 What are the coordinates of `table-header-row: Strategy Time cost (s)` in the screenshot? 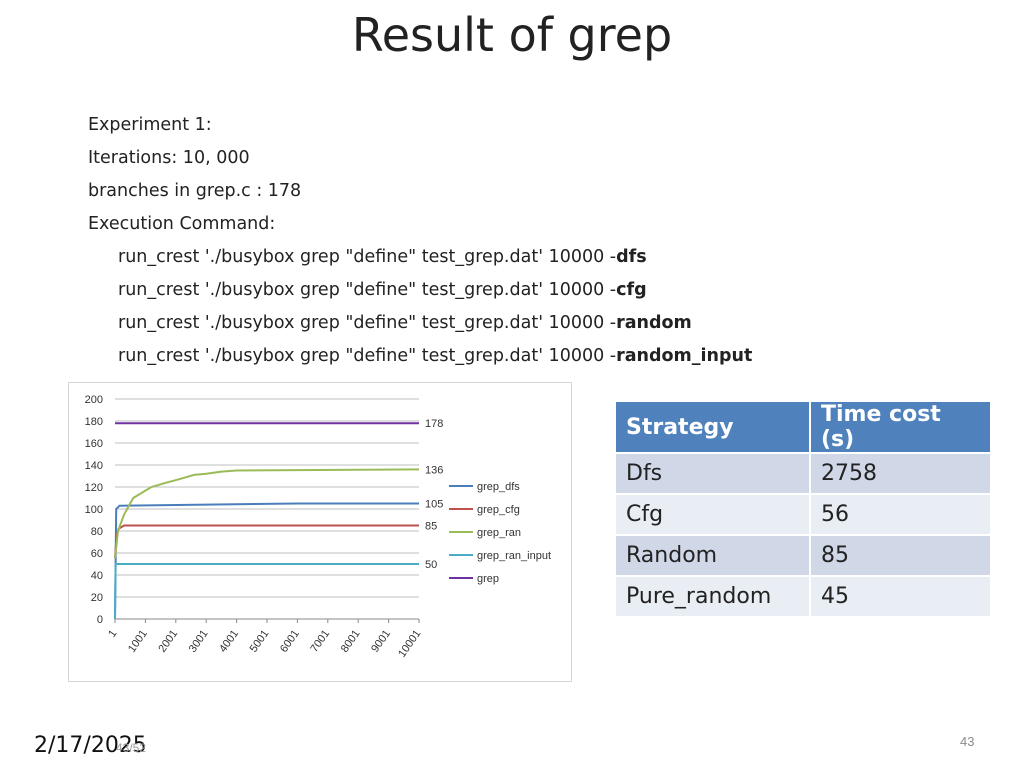 It's located at (803, 427).